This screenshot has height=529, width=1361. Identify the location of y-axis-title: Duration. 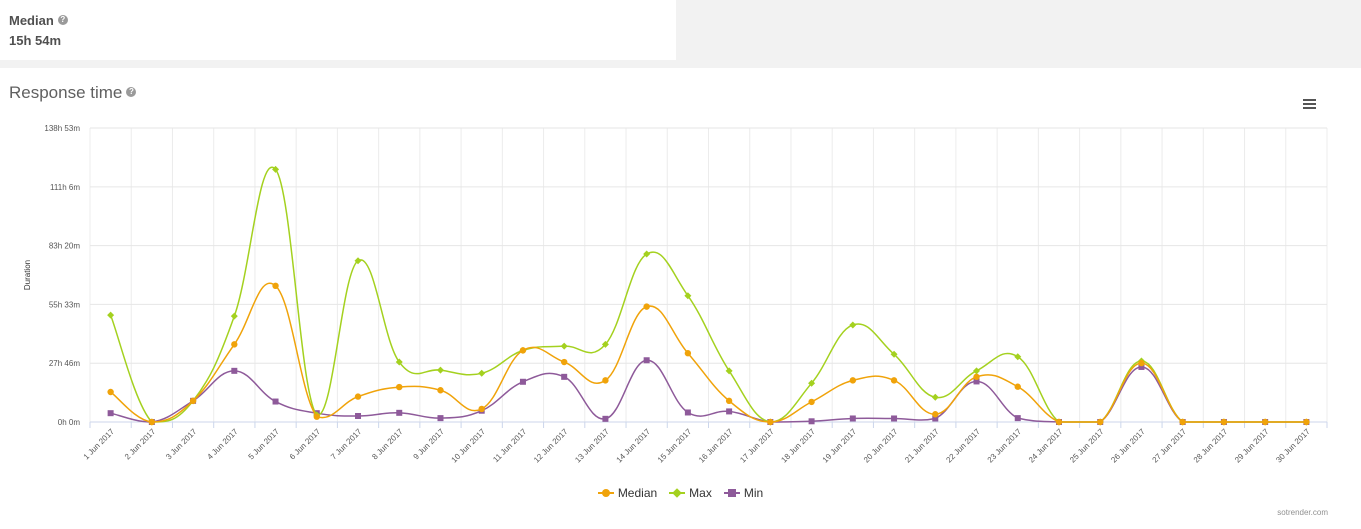
(27, 275).